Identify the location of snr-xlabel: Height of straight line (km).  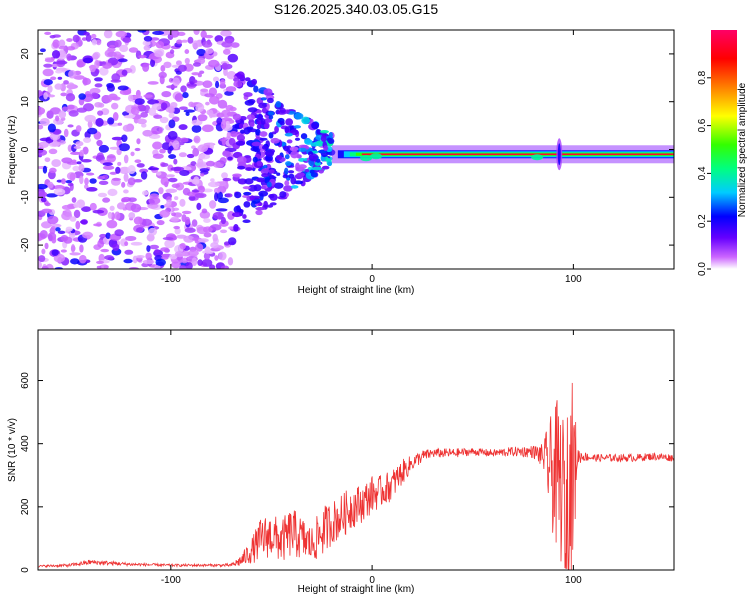
(356, 589).